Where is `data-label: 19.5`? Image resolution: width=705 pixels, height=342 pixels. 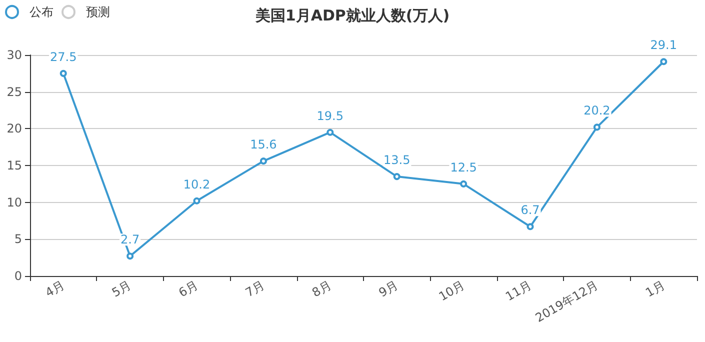 data-label: 19.5 is located at coordinates (330, 115).